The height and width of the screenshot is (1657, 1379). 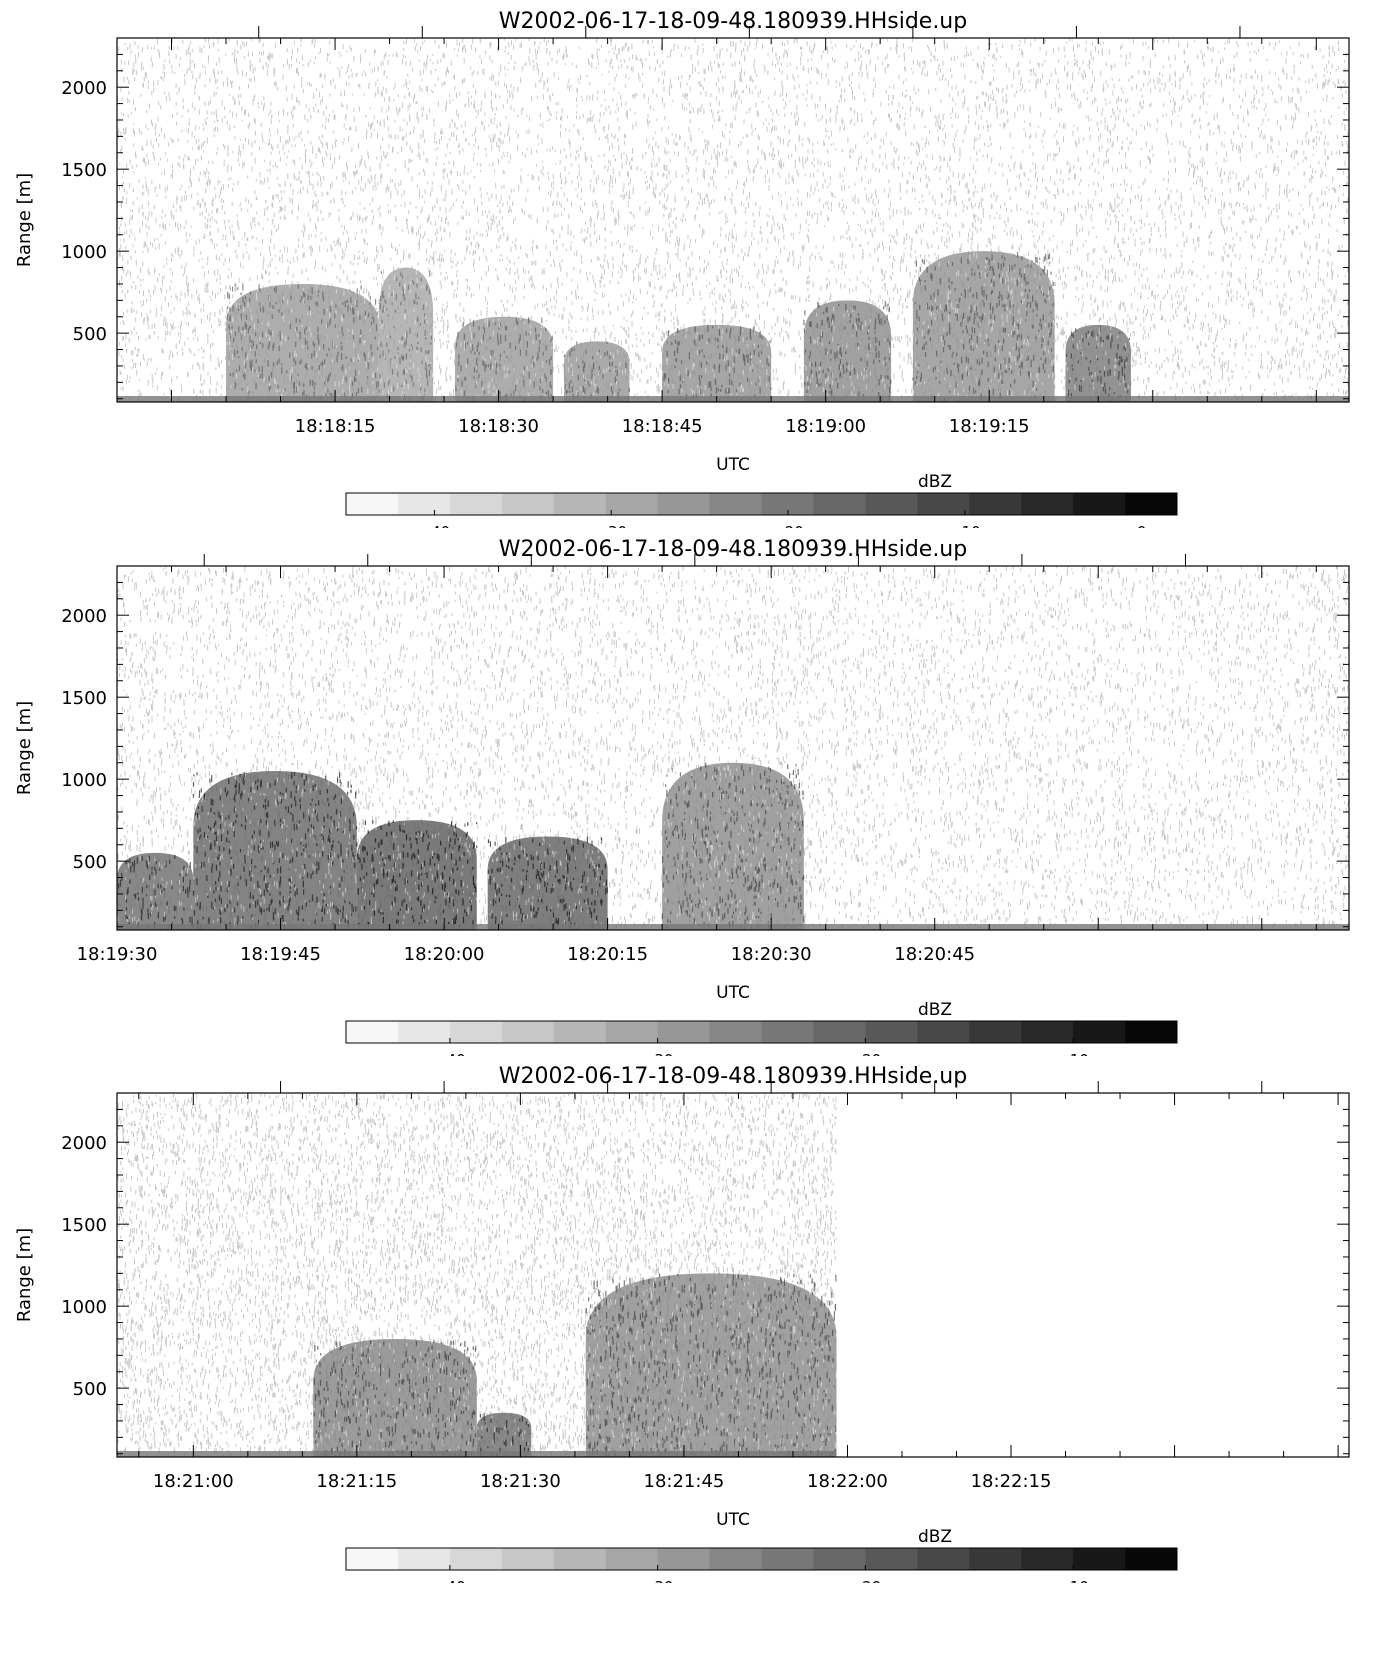 What do you see at coordinates (356, 1481) in the screenshot?
I see `x-tick-label: 18:21:15` at bounding box center [356, 1481].